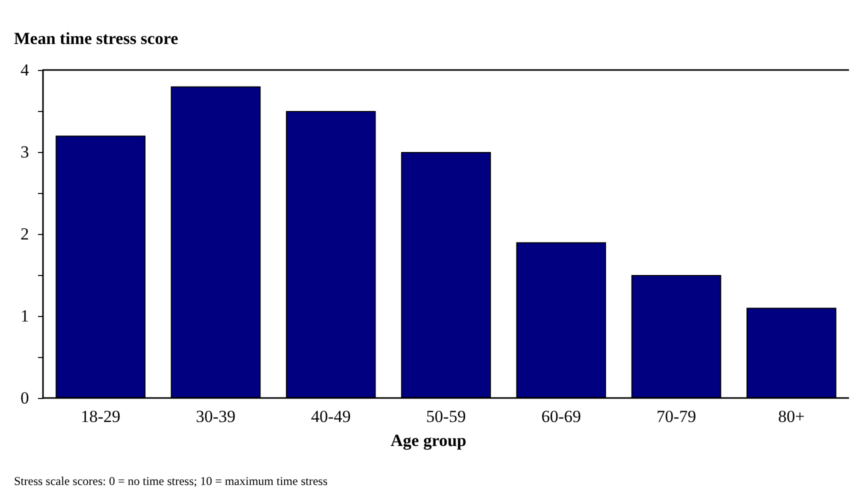 The height and width of the screenshot is (499, 857). What do you see at coordinates (96, 38) in the screenshot?
I see `y-axis-title: Mean time stress score` at bounding box center [96, 38].